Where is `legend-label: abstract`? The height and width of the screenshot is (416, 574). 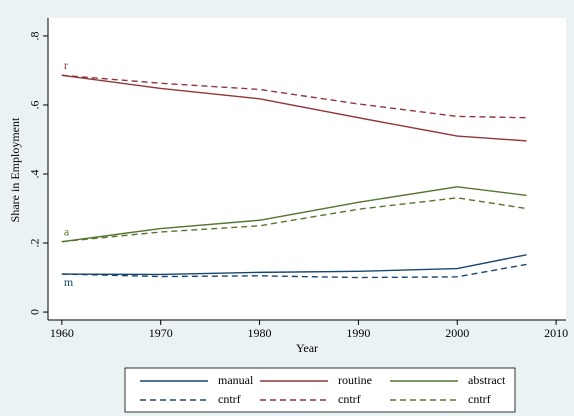
legend-label: abstract is located at coordinates (487, 380).